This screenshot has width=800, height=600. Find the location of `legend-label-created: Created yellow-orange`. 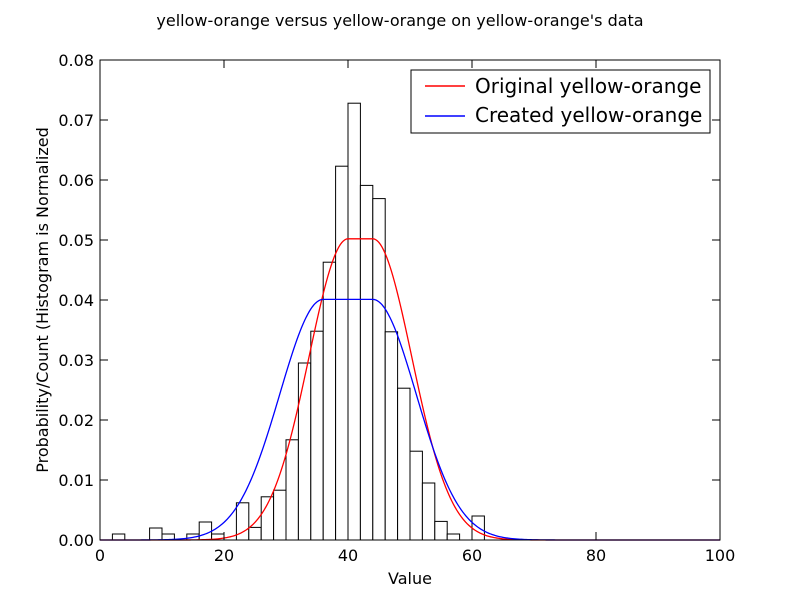

legend-label-created: Created yellow-orange is located at coordinates (588, 115).